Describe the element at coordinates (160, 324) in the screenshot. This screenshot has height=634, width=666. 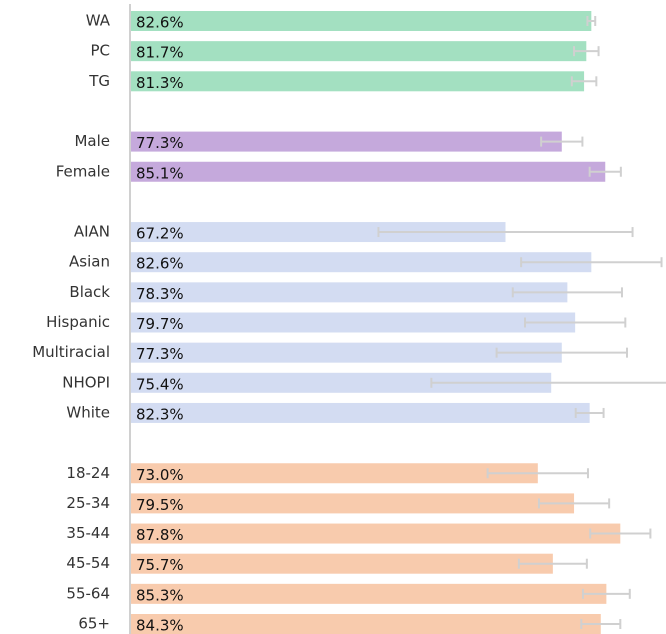
I see `value-label: 79.7%` at that location.